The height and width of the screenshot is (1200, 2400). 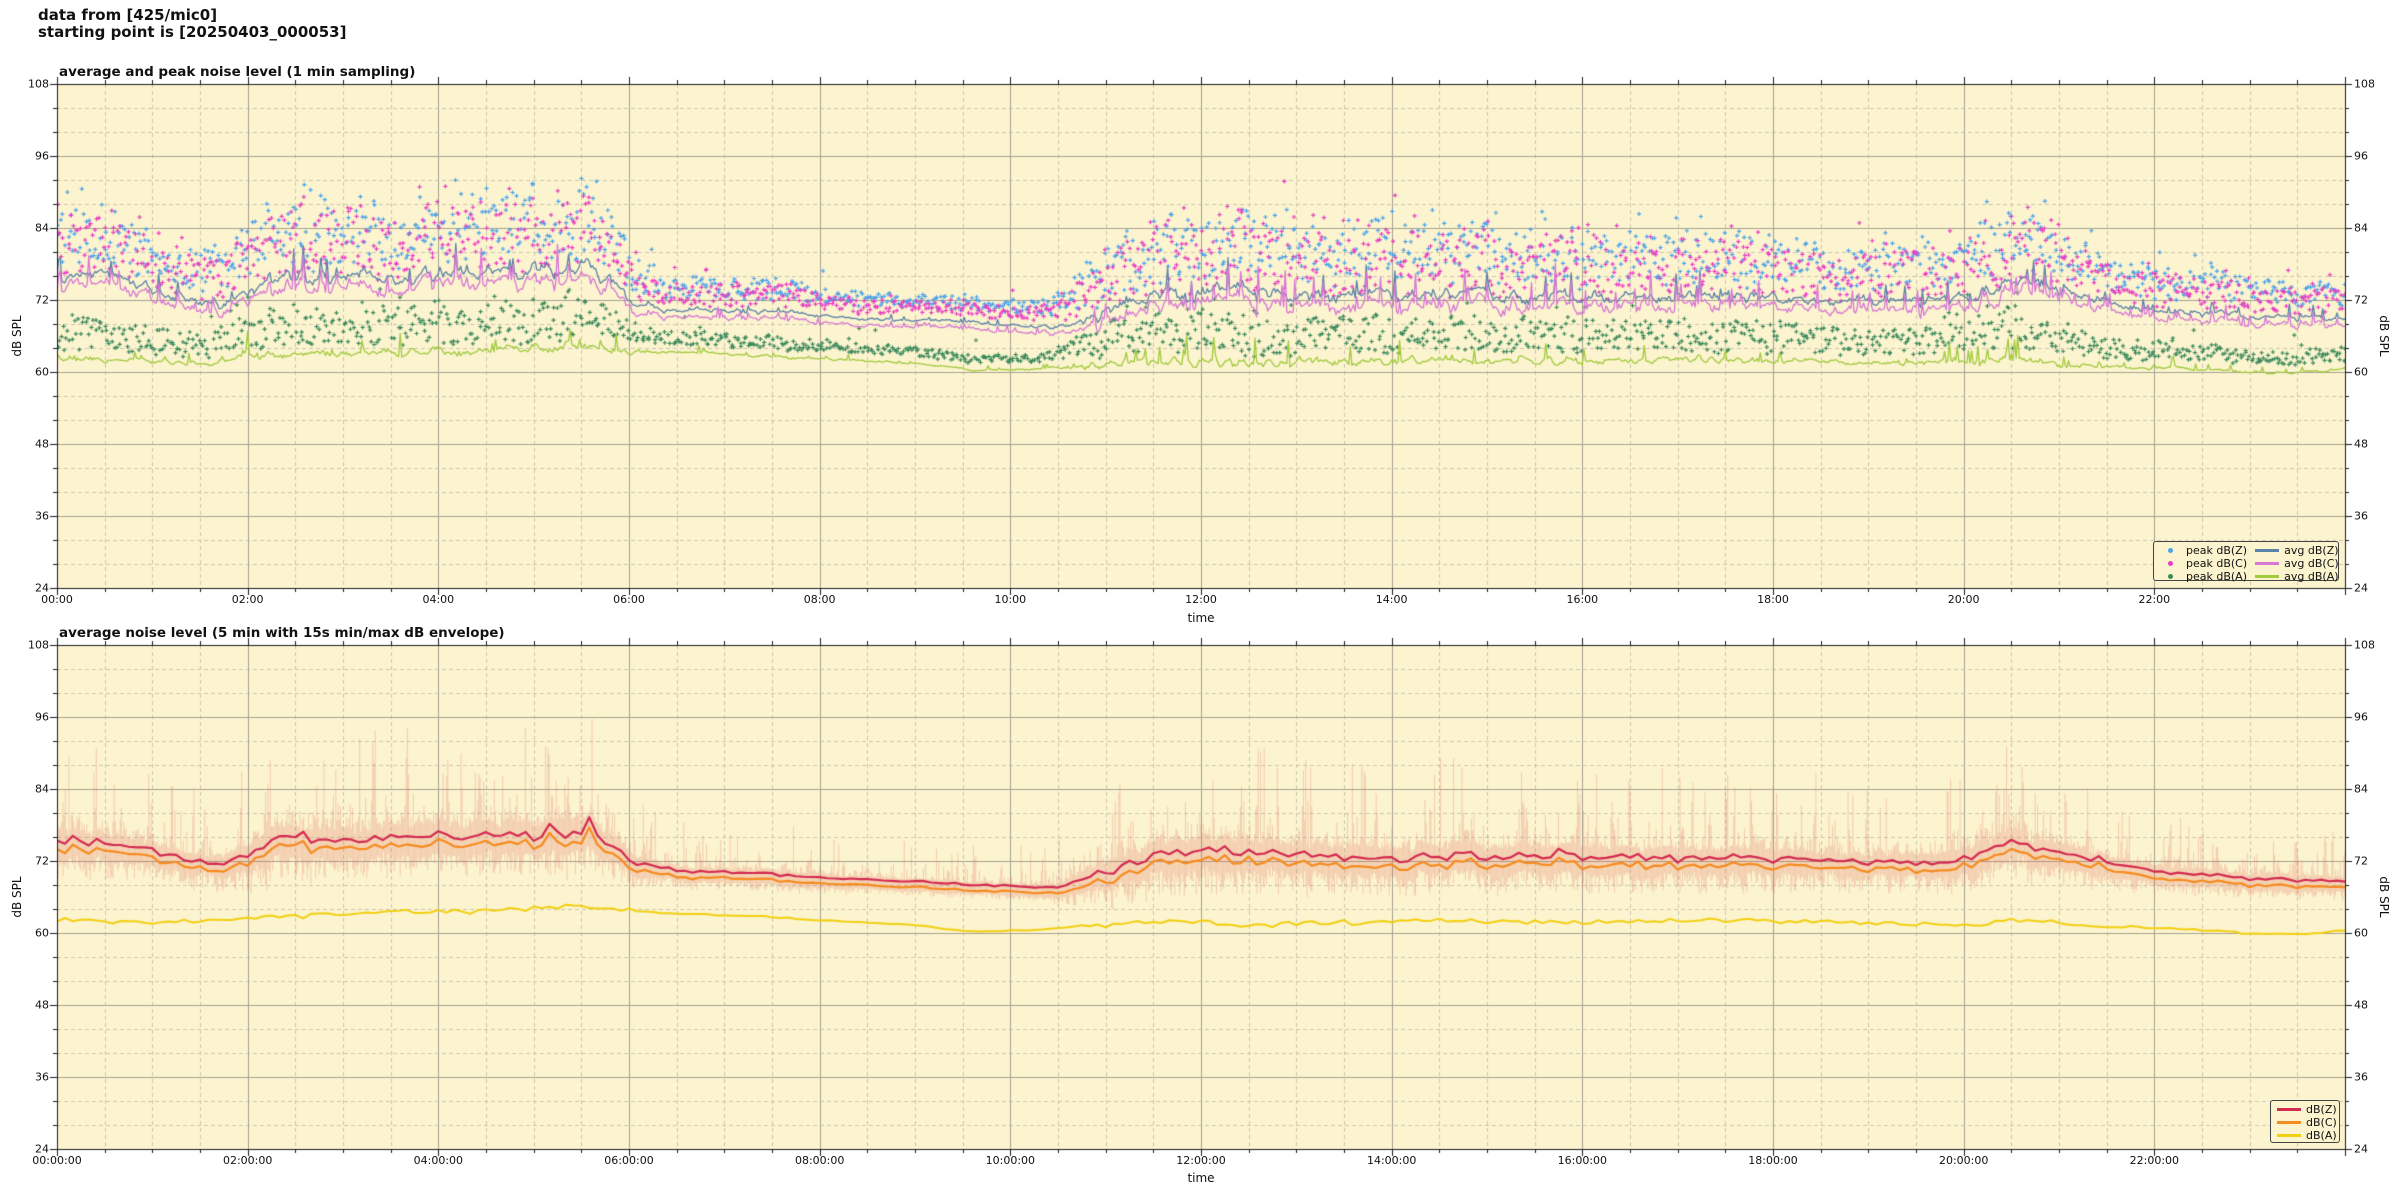 I want to click on legend-item-label: dB(A), so click(x=2321, y=1135).